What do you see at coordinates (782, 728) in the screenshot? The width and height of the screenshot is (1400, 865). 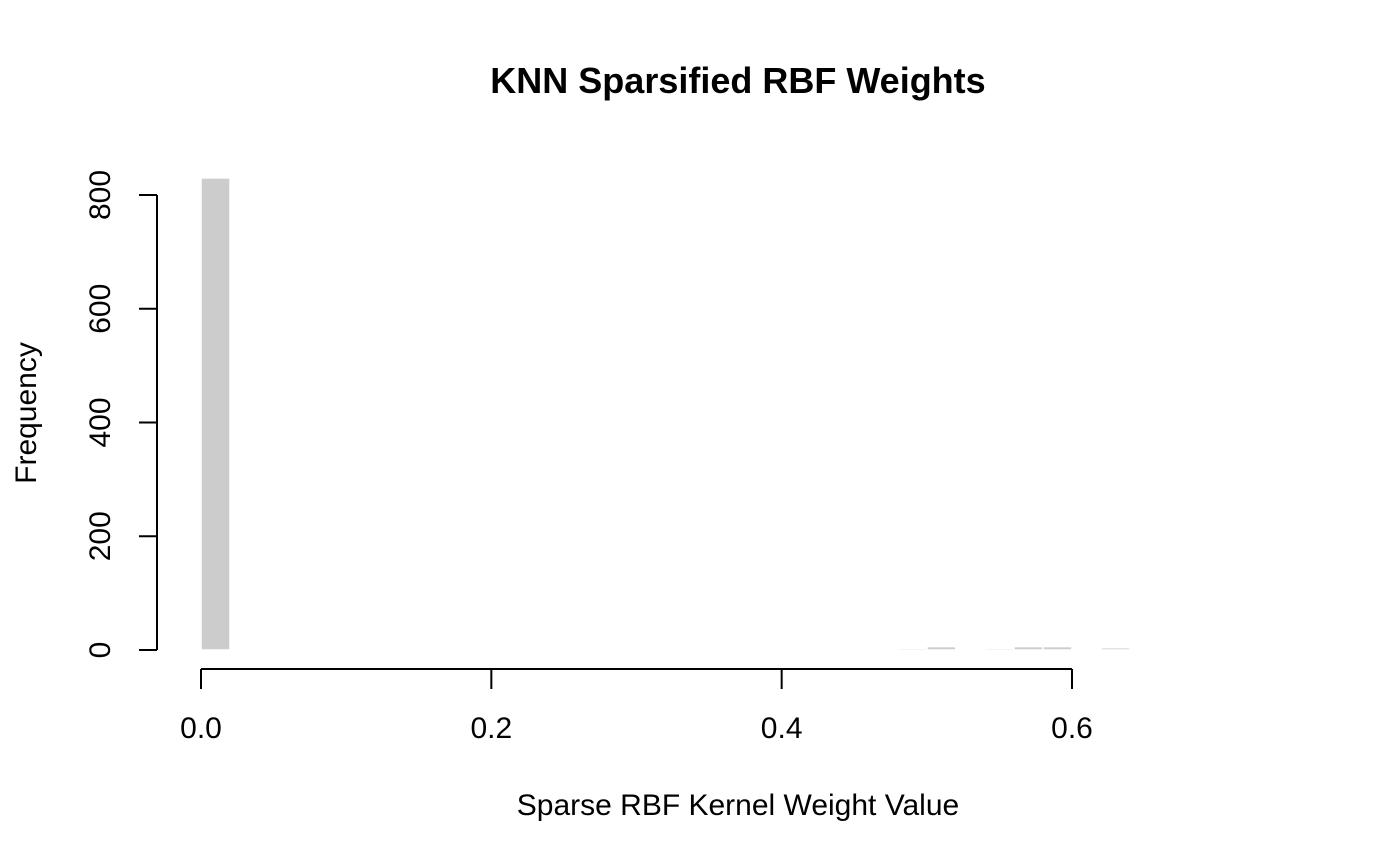 I see `x-tick-label: 0.4` at bounding box center [782, 728].